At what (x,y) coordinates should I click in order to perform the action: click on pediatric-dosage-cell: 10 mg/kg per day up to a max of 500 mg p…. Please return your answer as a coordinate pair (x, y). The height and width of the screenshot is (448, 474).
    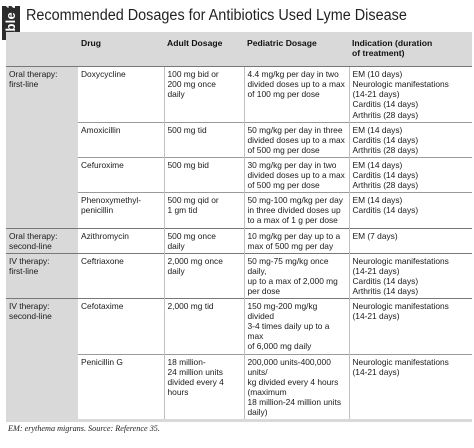
    Looking at the image, I should click on (296, 240).